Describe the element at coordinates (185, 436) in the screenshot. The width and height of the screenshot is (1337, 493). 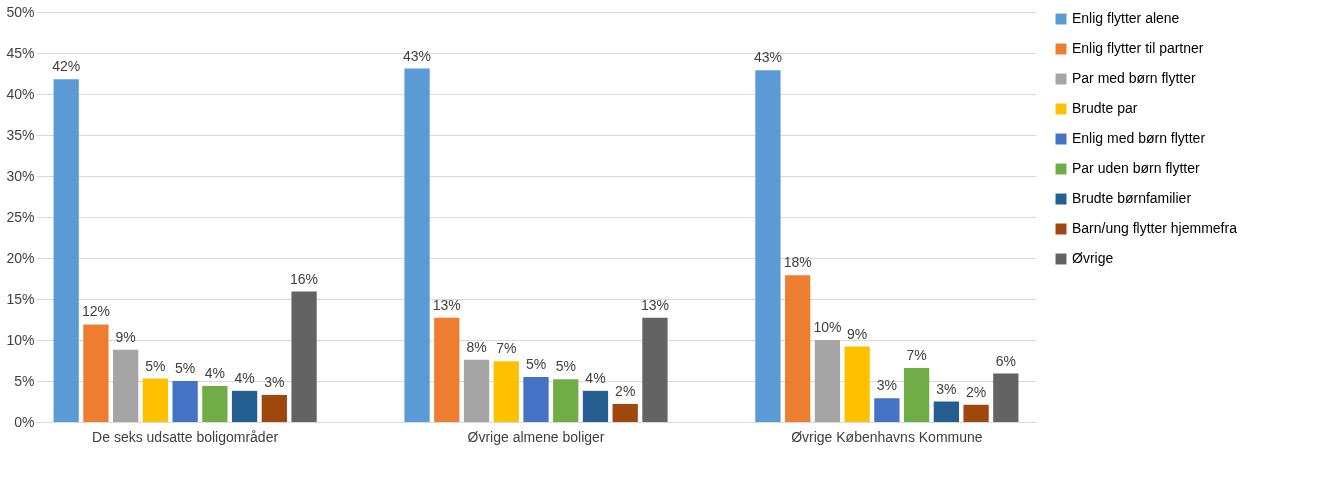
I see `x-tick-label: De seks udsatte boligområder` at that location.